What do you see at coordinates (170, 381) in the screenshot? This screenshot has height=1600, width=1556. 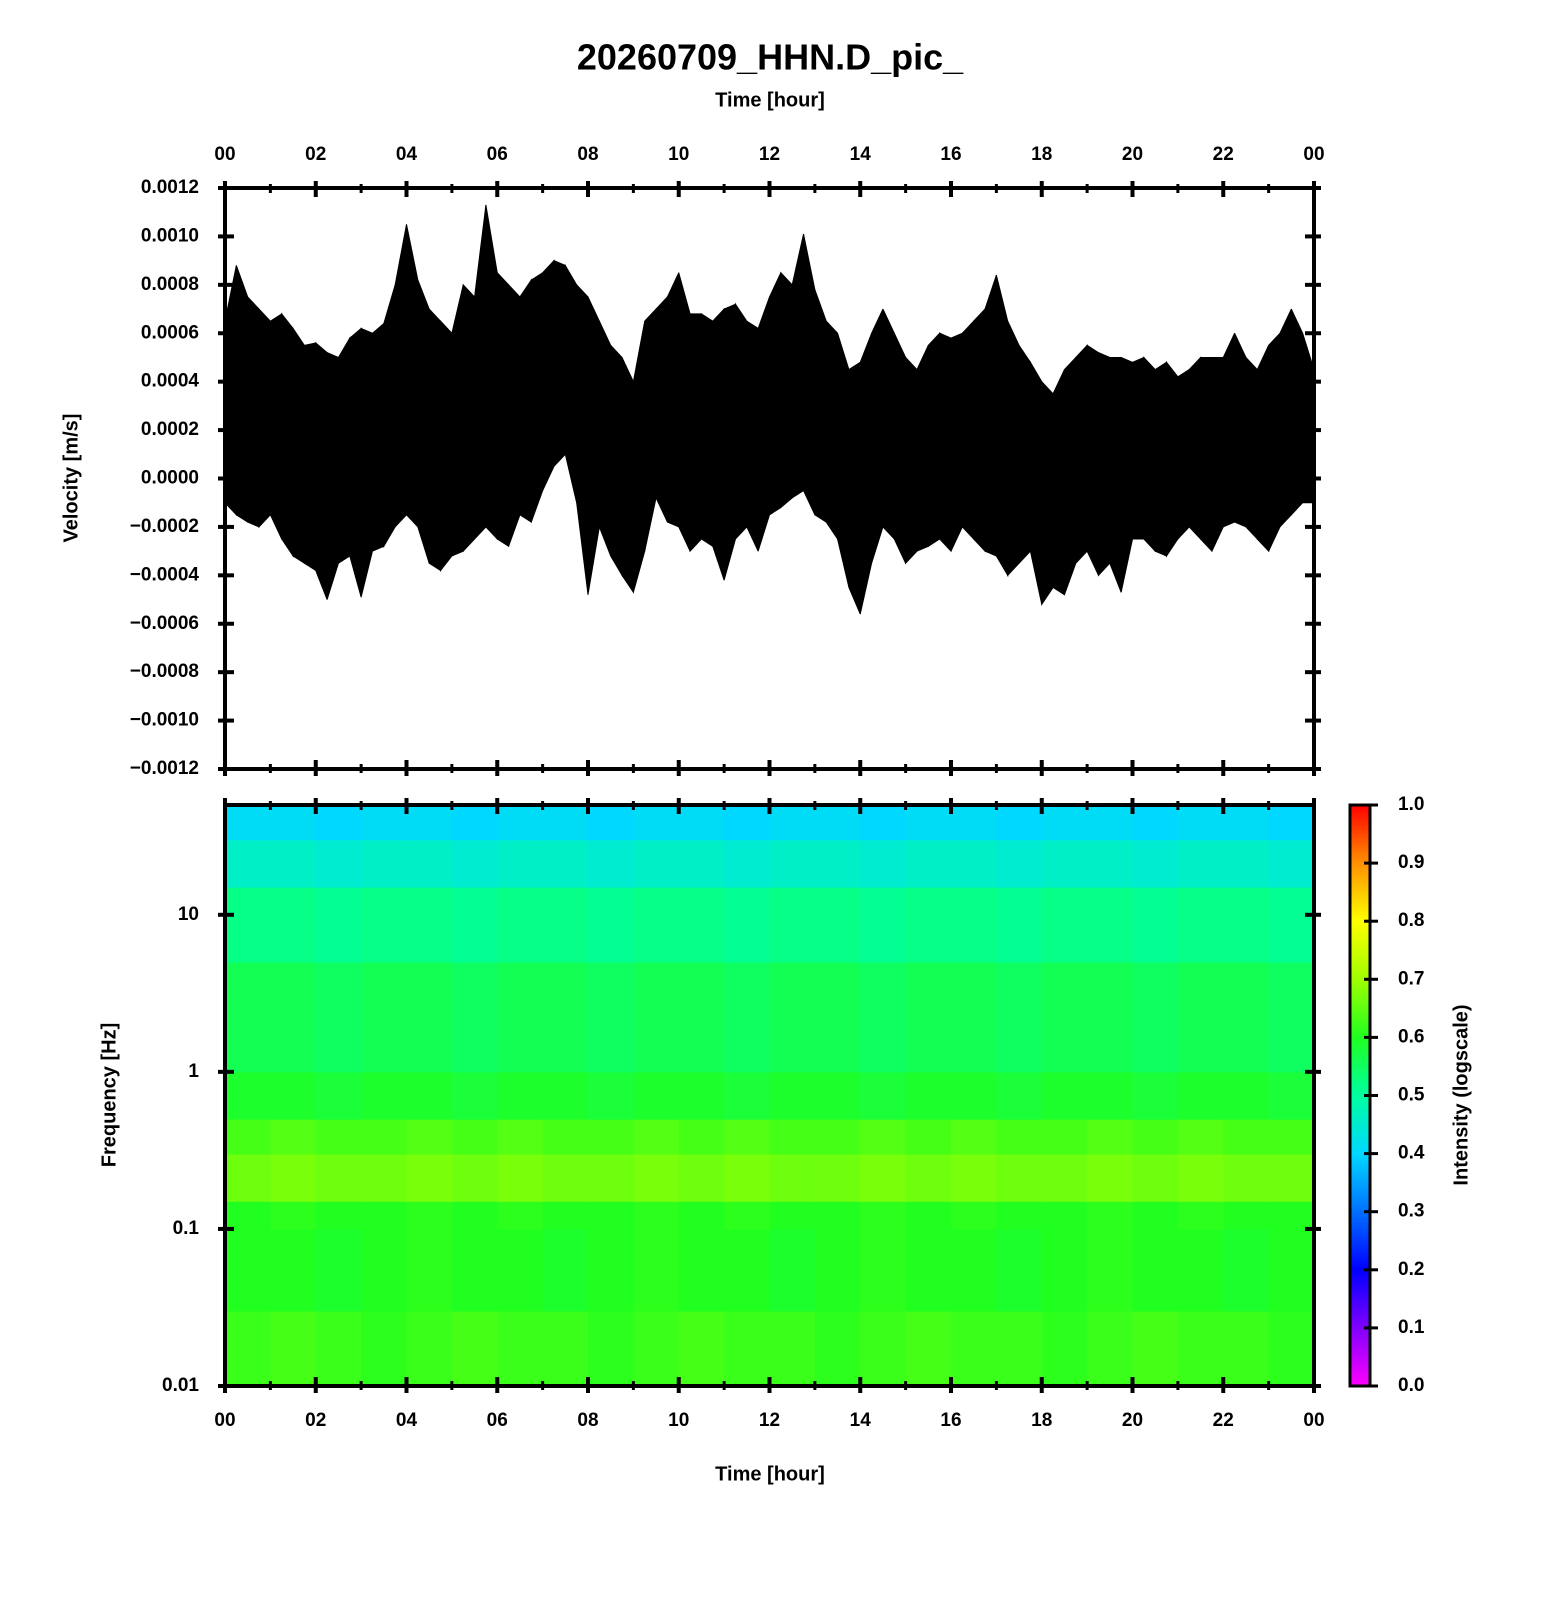 I see `y-tick-label: 0.0004` at bounding box center [170, 381].